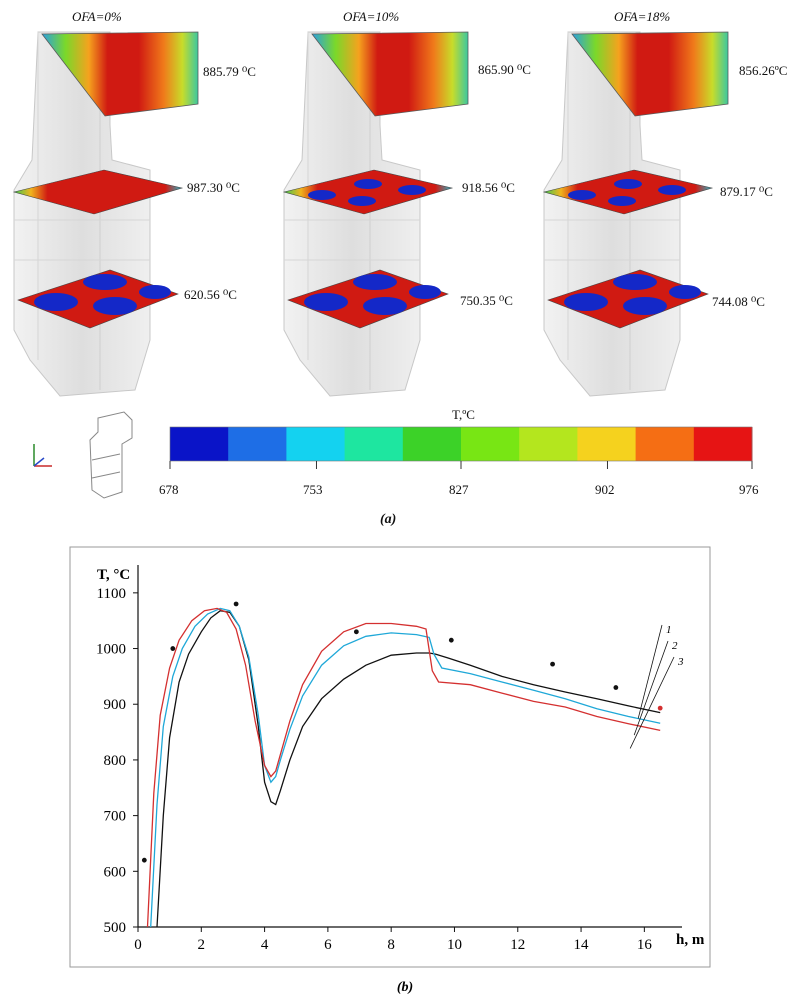  I want to click on temp-bot-1: 750.35 ⁰C, so click(486, 300).